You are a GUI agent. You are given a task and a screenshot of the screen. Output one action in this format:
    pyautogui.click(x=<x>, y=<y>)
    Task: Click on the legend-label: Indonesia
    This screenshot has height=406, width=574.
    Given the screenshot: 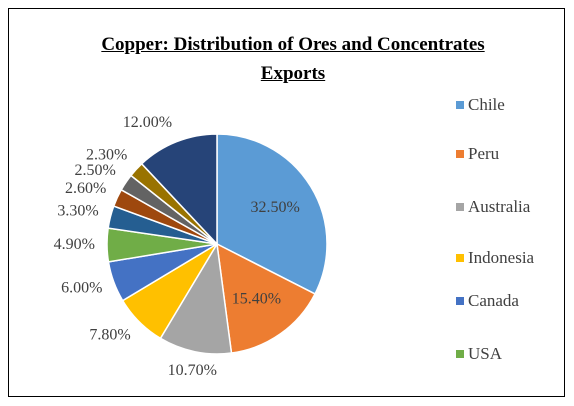 What is the action you would take?
    pyautogui.click(x=501, y=257)
    